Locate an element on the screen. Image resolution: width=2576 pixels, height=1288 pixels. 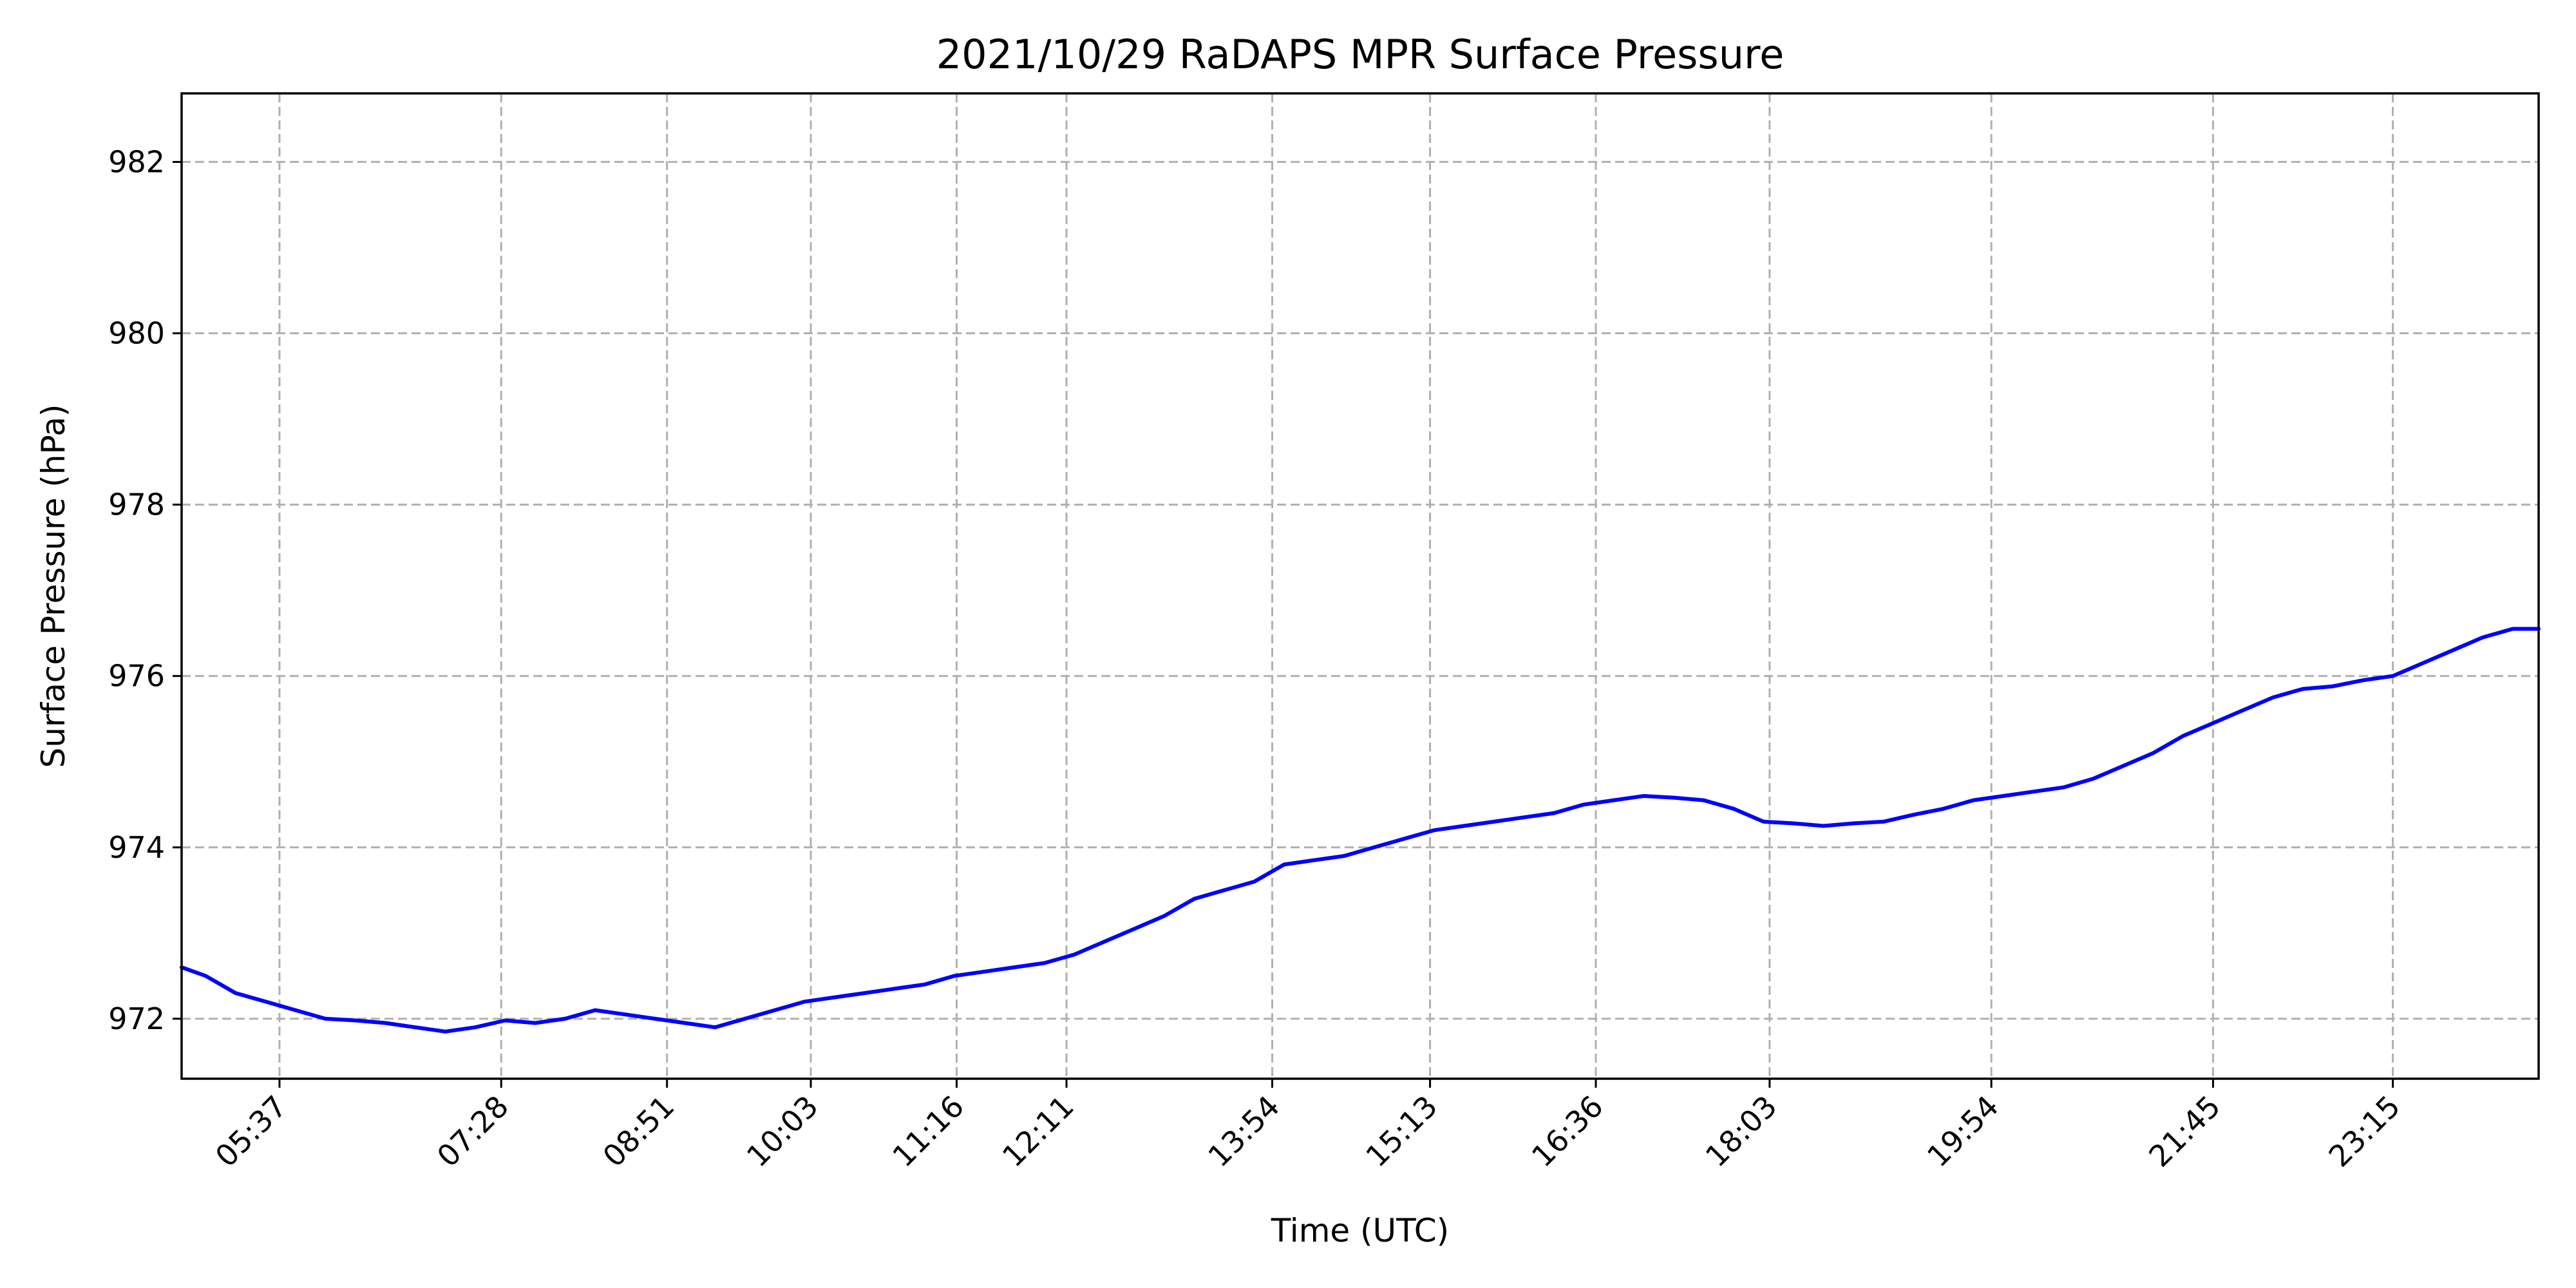
x-tick-label: 05:37 is located at coordinates (251, 1131).